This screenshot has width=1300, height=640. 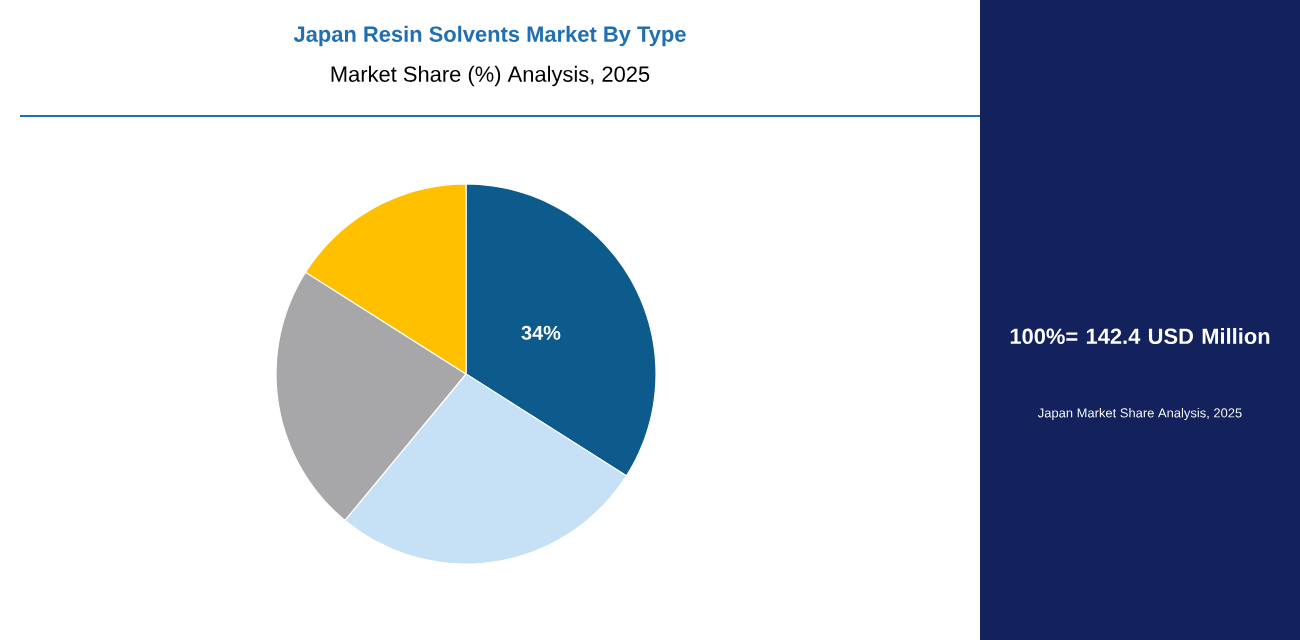 What do you see at coordinates (490, 76) in the screenshot?
I see `chart-subtitle: Market Share (%) Analysis, 2025` at bounding box center [490, 76].